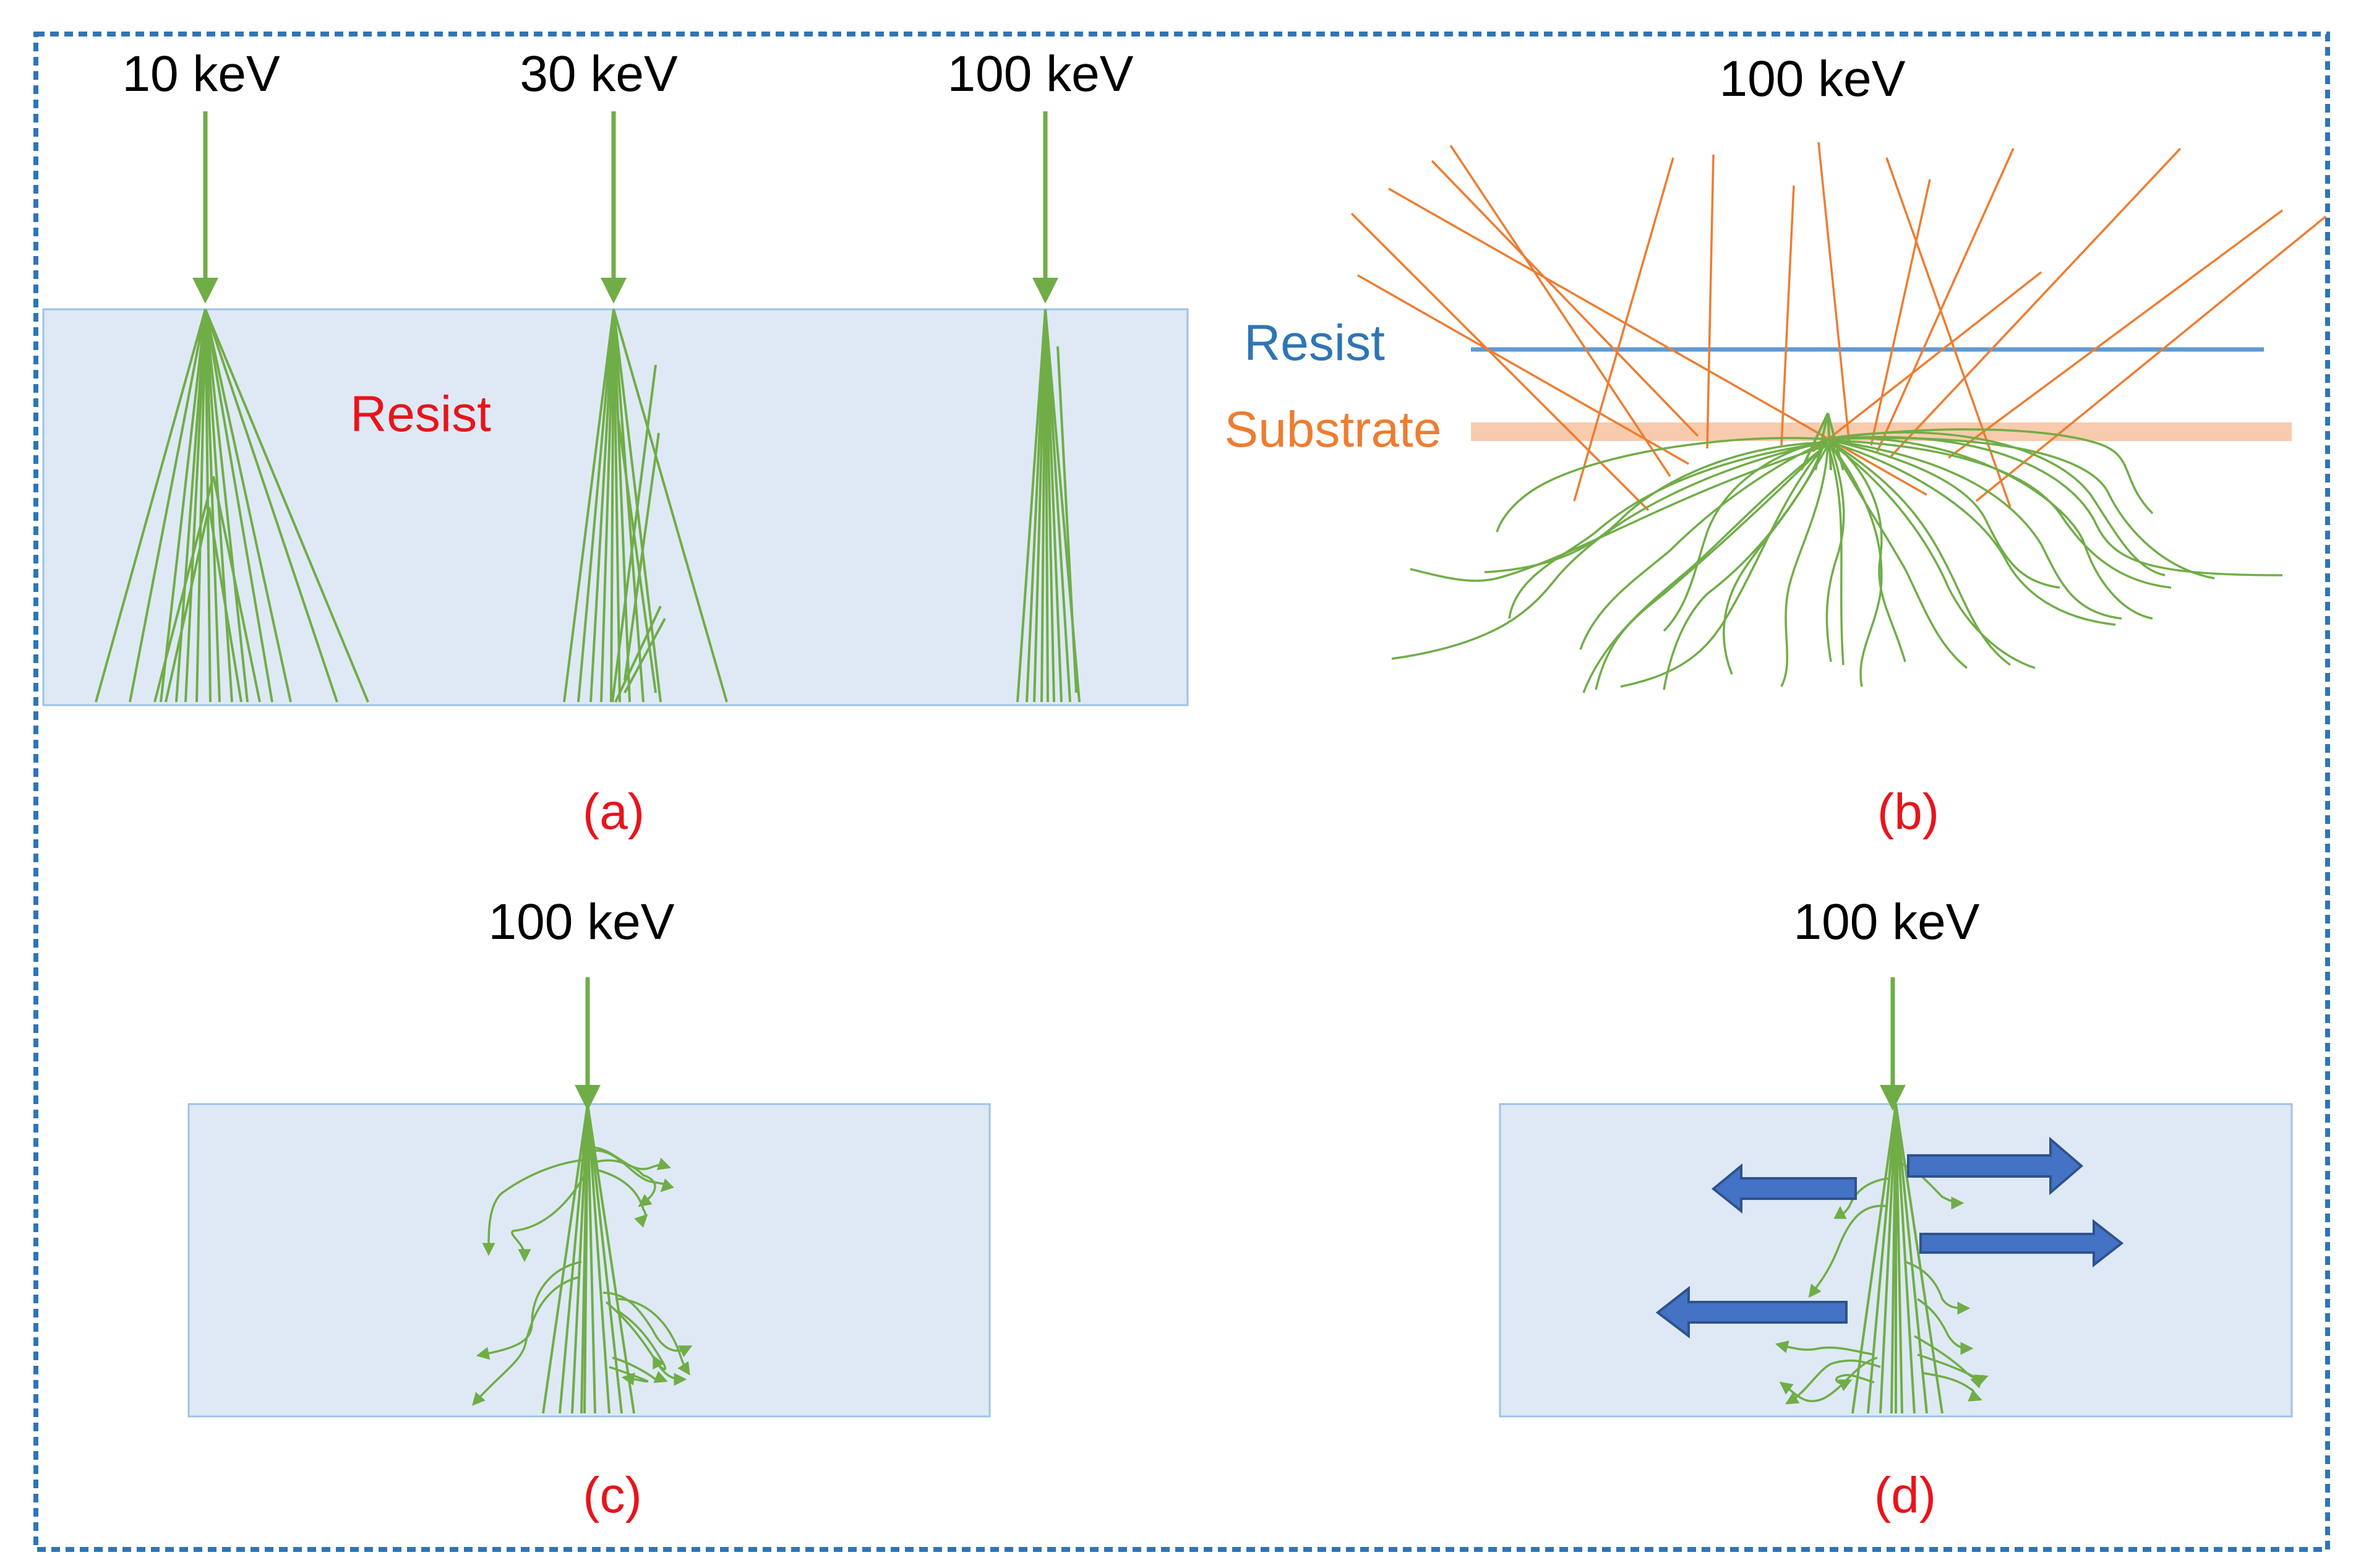 This screenshot has width=2361, height=1568. I want to click on panel-c-forward-trajectories, so click(589, 1259).